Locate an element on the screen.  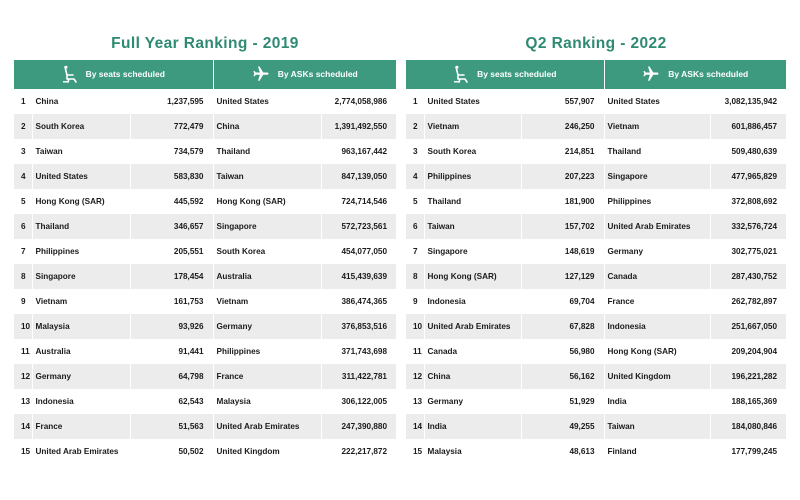
seats-value-cell: 51,563 is located at coordinates (172, 426).